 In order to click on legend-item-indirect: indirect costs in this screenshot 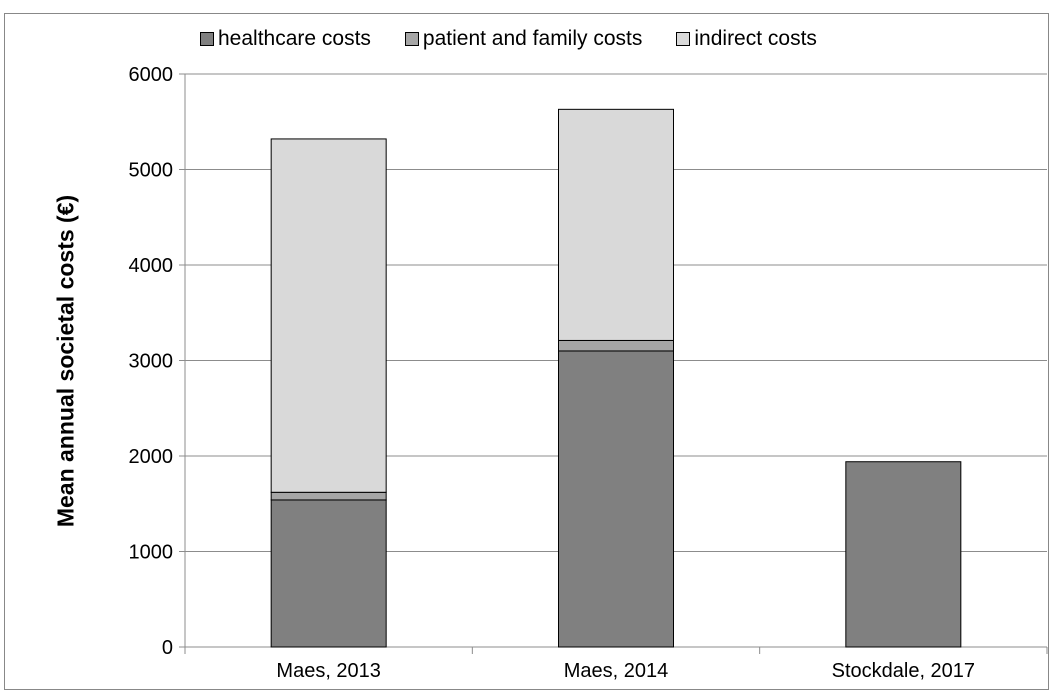, I will do `click(746, 39)`.